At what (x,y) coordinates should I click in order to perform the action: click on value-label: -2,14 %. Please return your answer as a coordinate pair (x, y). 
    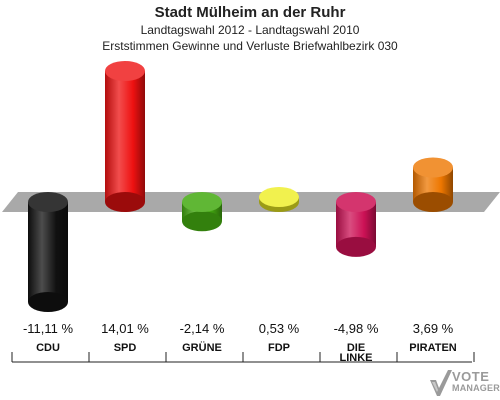
    Looking at the image, I should click on (202, 328).